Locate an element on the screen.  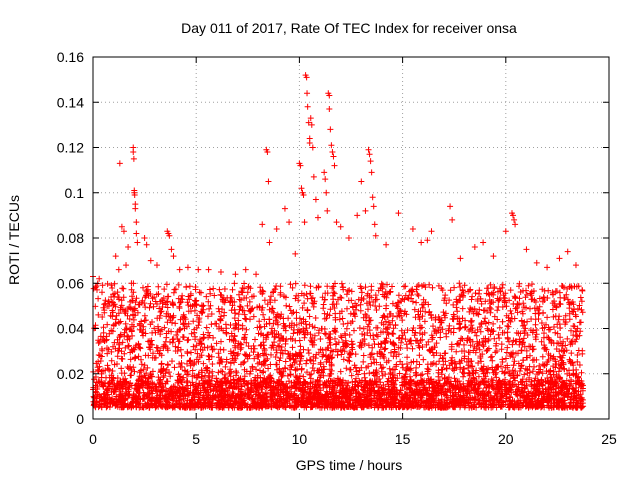
y-tick-label: 0.1 is located at coordinates (75, 193).